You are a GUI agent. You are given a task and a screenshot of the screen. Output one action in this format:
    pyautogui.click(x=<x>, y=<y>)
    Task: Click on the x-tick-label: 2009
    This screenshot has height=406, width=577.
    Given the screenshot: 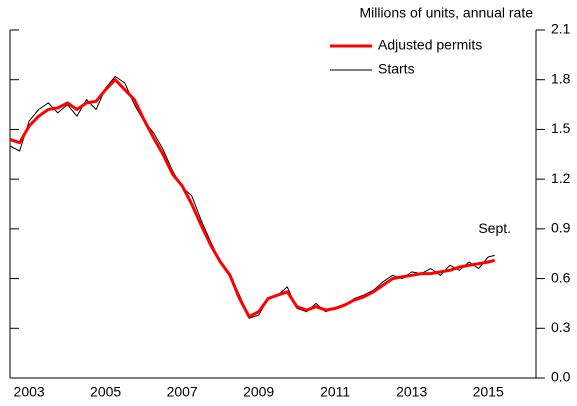 What is the action you would take?
    pyautogui.click(x=258, y=392)
    